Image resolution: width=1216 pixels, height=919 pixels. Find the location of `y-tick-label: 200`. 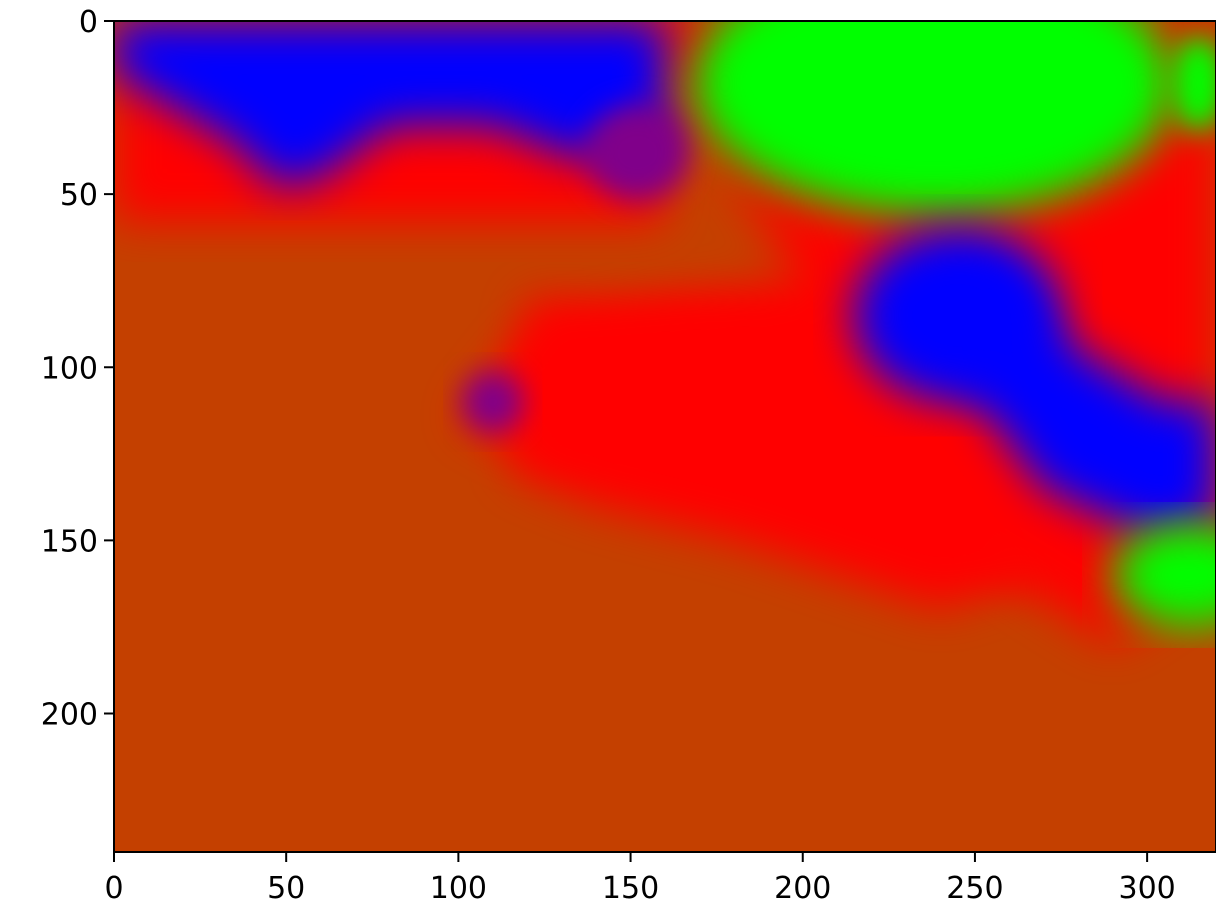

y-tick-label: 200 is located at coordinates (69, 715).